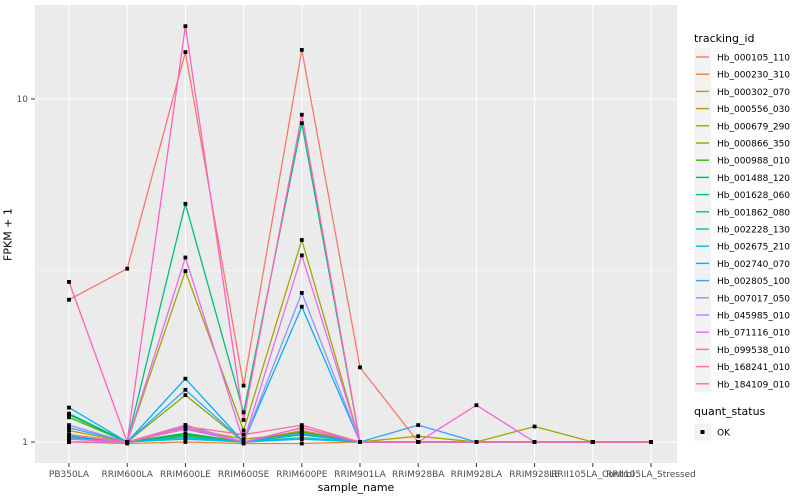 The width and height of the screenshot is (800, 500). What do you see at coordinates (651, 475) in the screenshot?
I see `x-tick-label: RRII105LA_Stressed` at bounding box center [651, 475].